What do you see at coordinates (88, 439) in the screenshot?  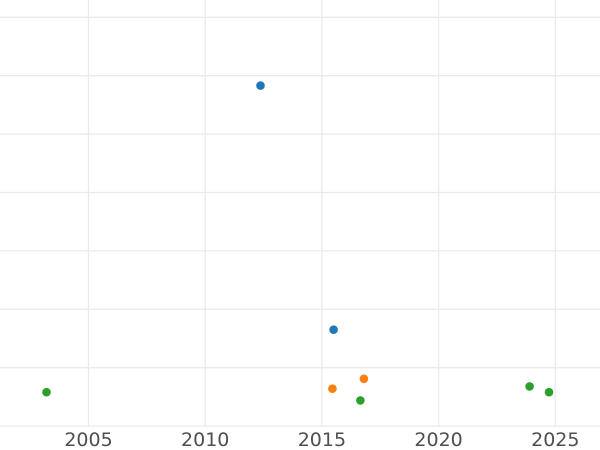 I see `x-tick-label: 2005` at bounding box center [88, 439].